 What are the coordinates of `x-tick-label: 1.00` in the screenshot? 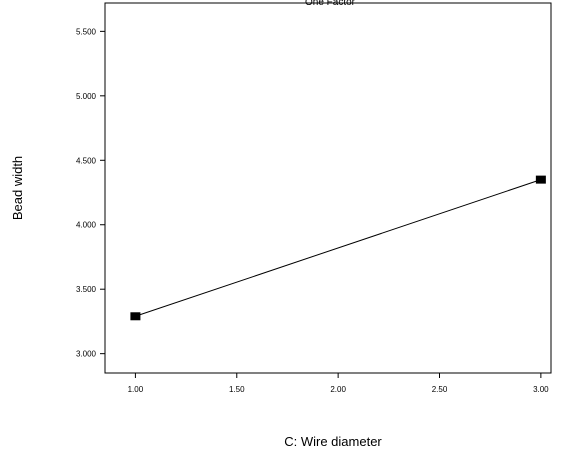 It's located at (136, 389).